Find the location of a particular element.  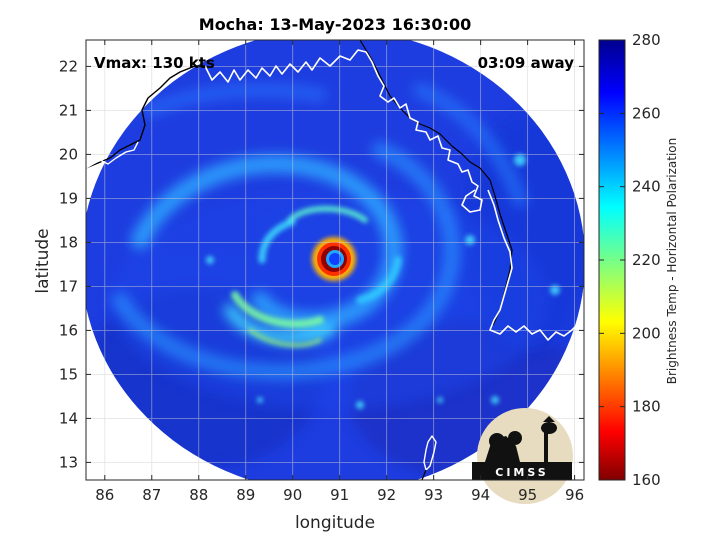

chart-title: Mocha: 13-May-2023 16:30:00 is located at coordinates (335, 24).